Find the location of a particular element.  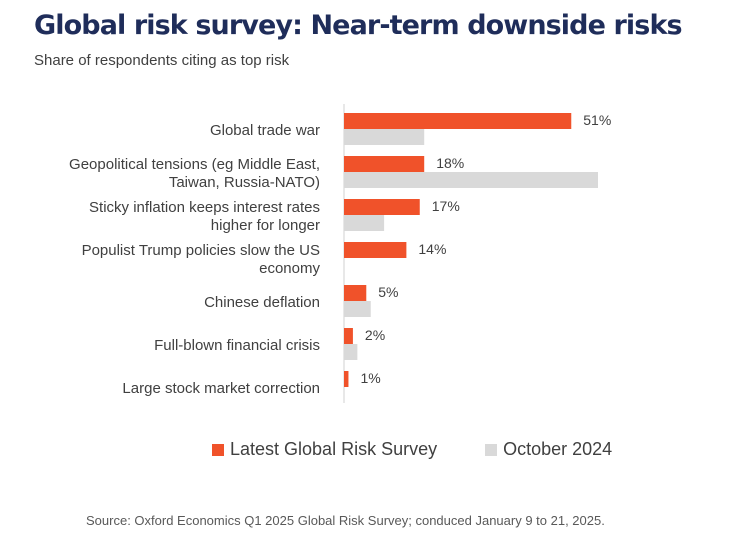

legend-item-latest: Latest Global Risk Survey is located at coordinates (324, 449).